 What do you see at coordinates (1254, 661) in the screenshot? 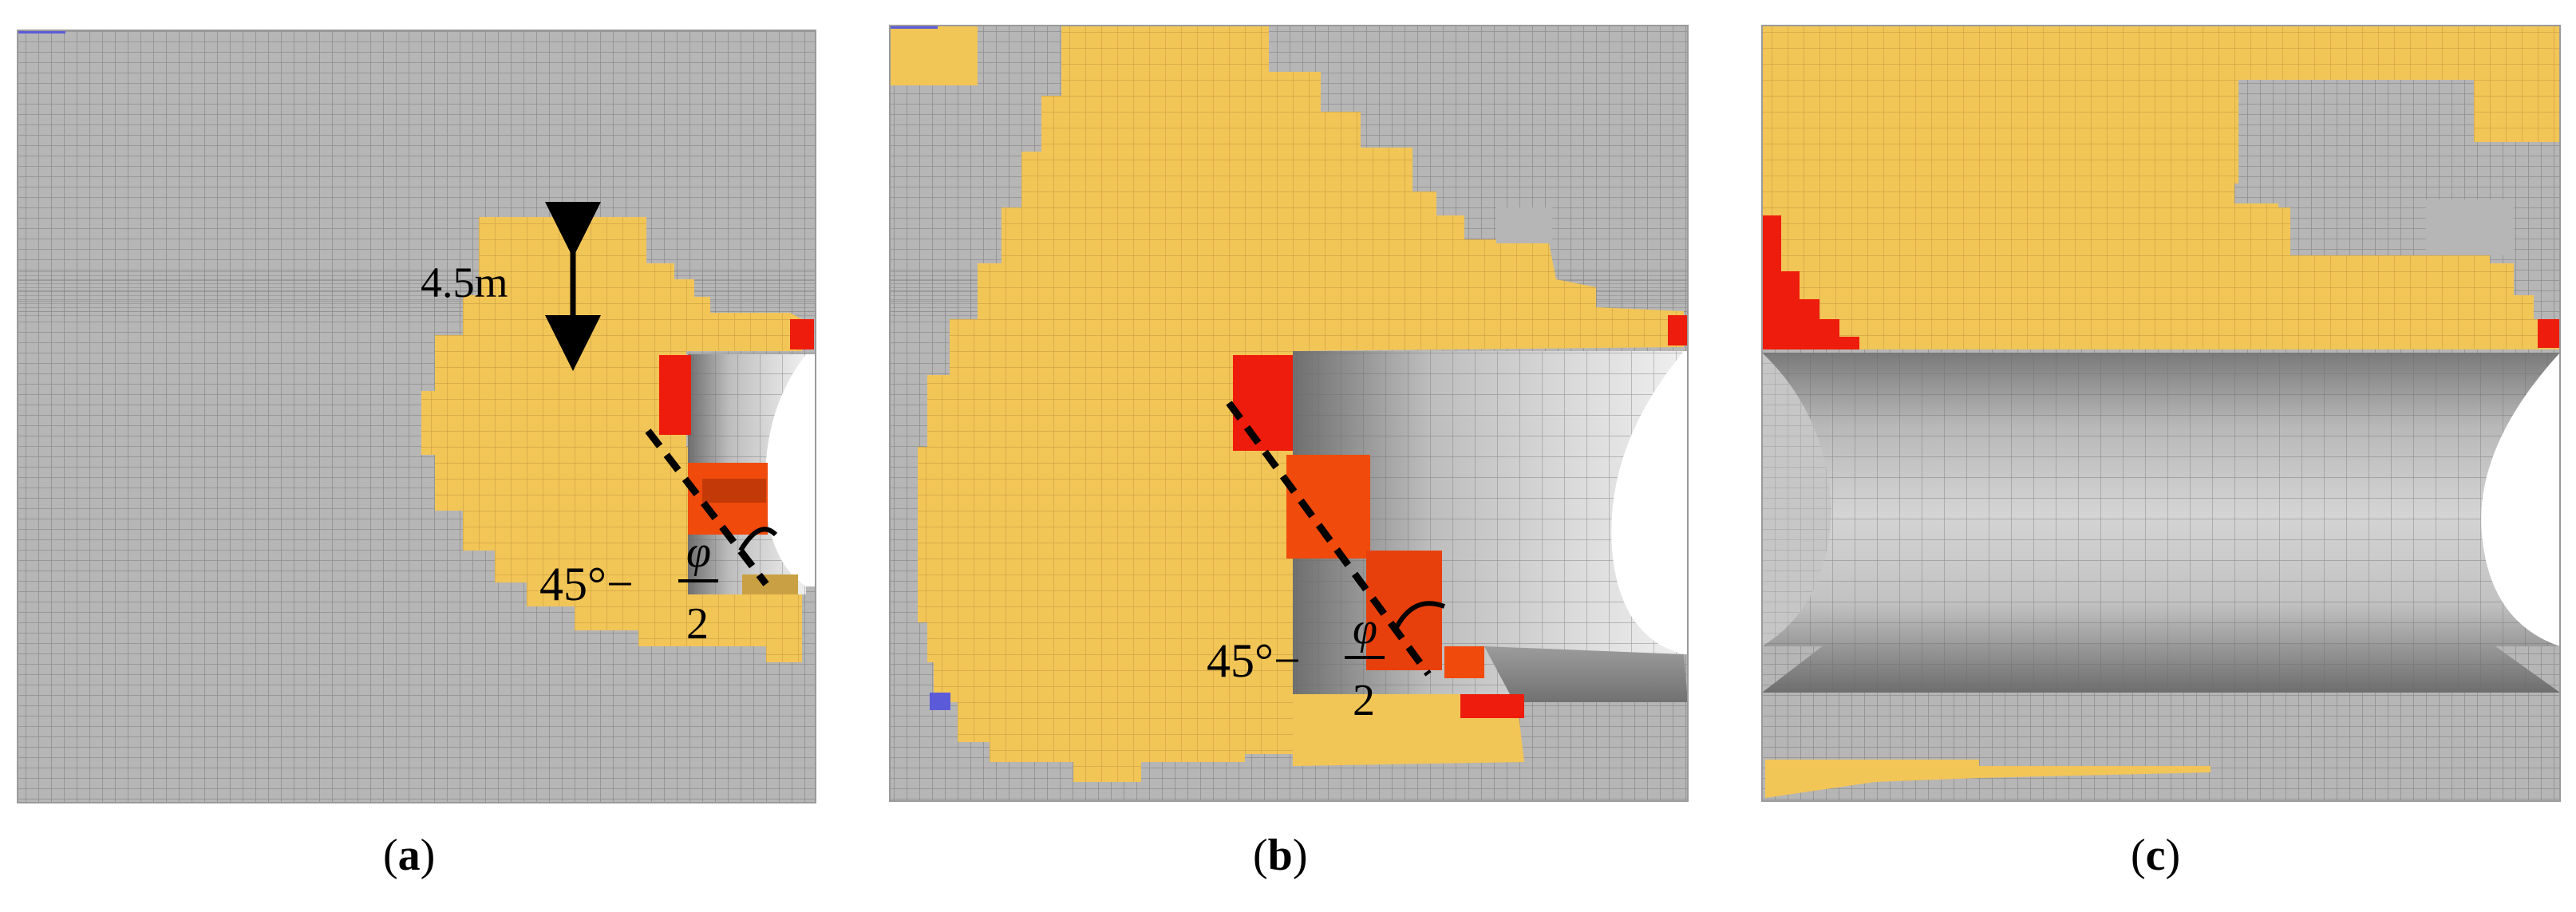
I see `panel-b-angle-prefix: 45°−` at bounding box center [1254, 661].